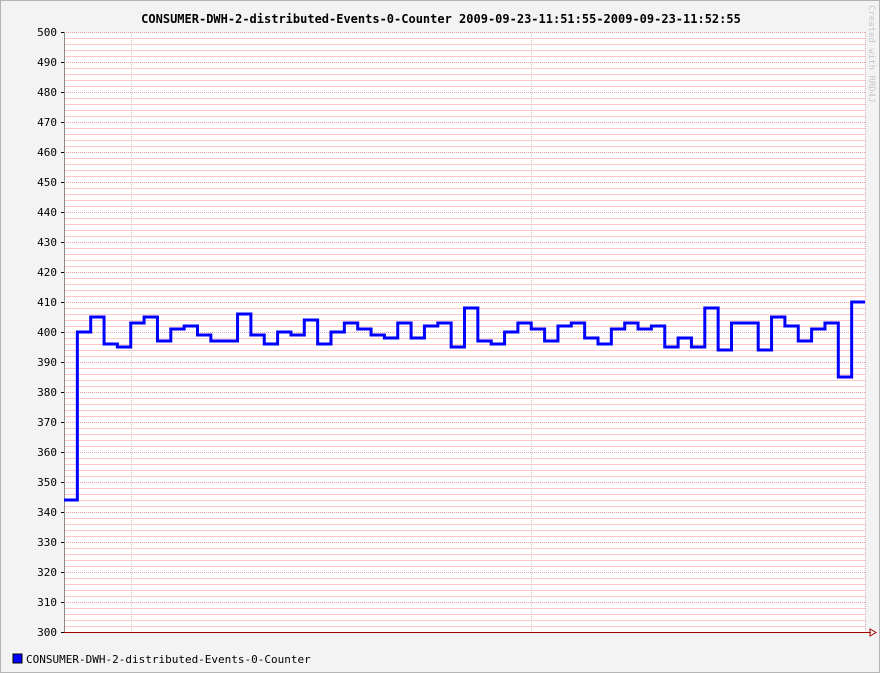  Describe the element at coordinates (47, 362) in the screenshot. I see `y-tick-label: 390` at that location.